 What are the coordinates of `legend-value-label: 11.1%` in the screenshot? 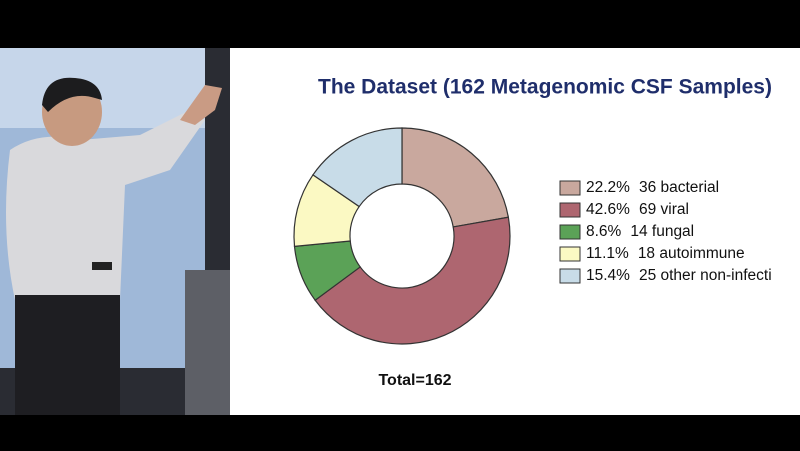 It's located at (607, 253).